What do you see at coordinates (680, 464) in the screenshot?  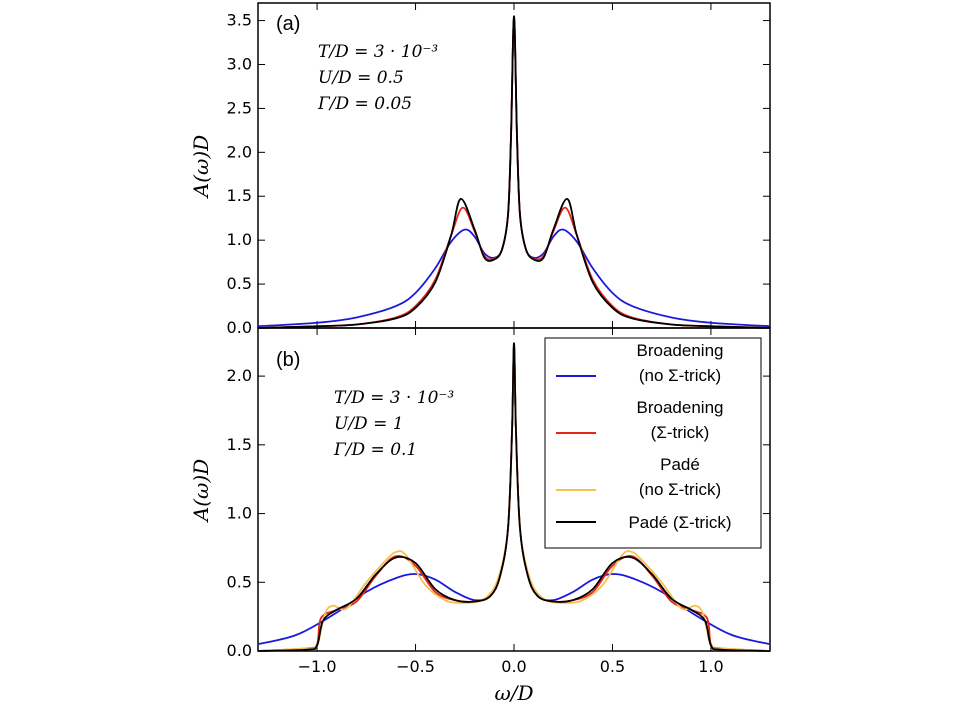 I see `legend-label: Padé` at bounding box center [680, 464].